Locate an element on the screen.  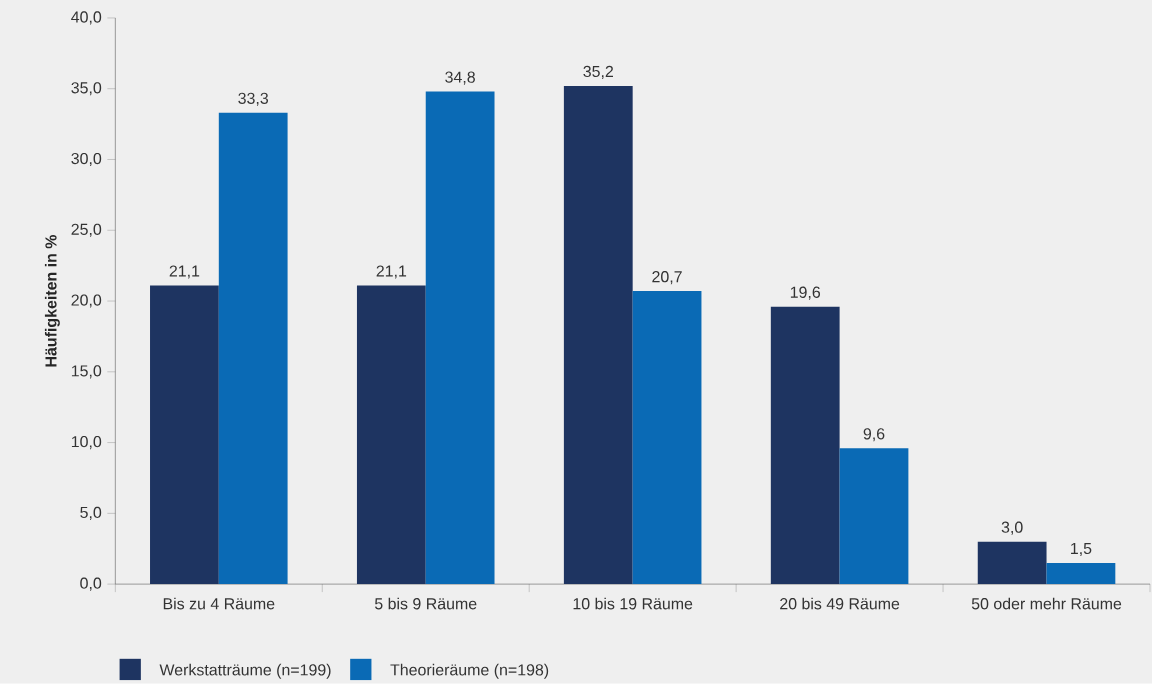
y-tick-label: 5,0 is located at coordinates (91, 513).